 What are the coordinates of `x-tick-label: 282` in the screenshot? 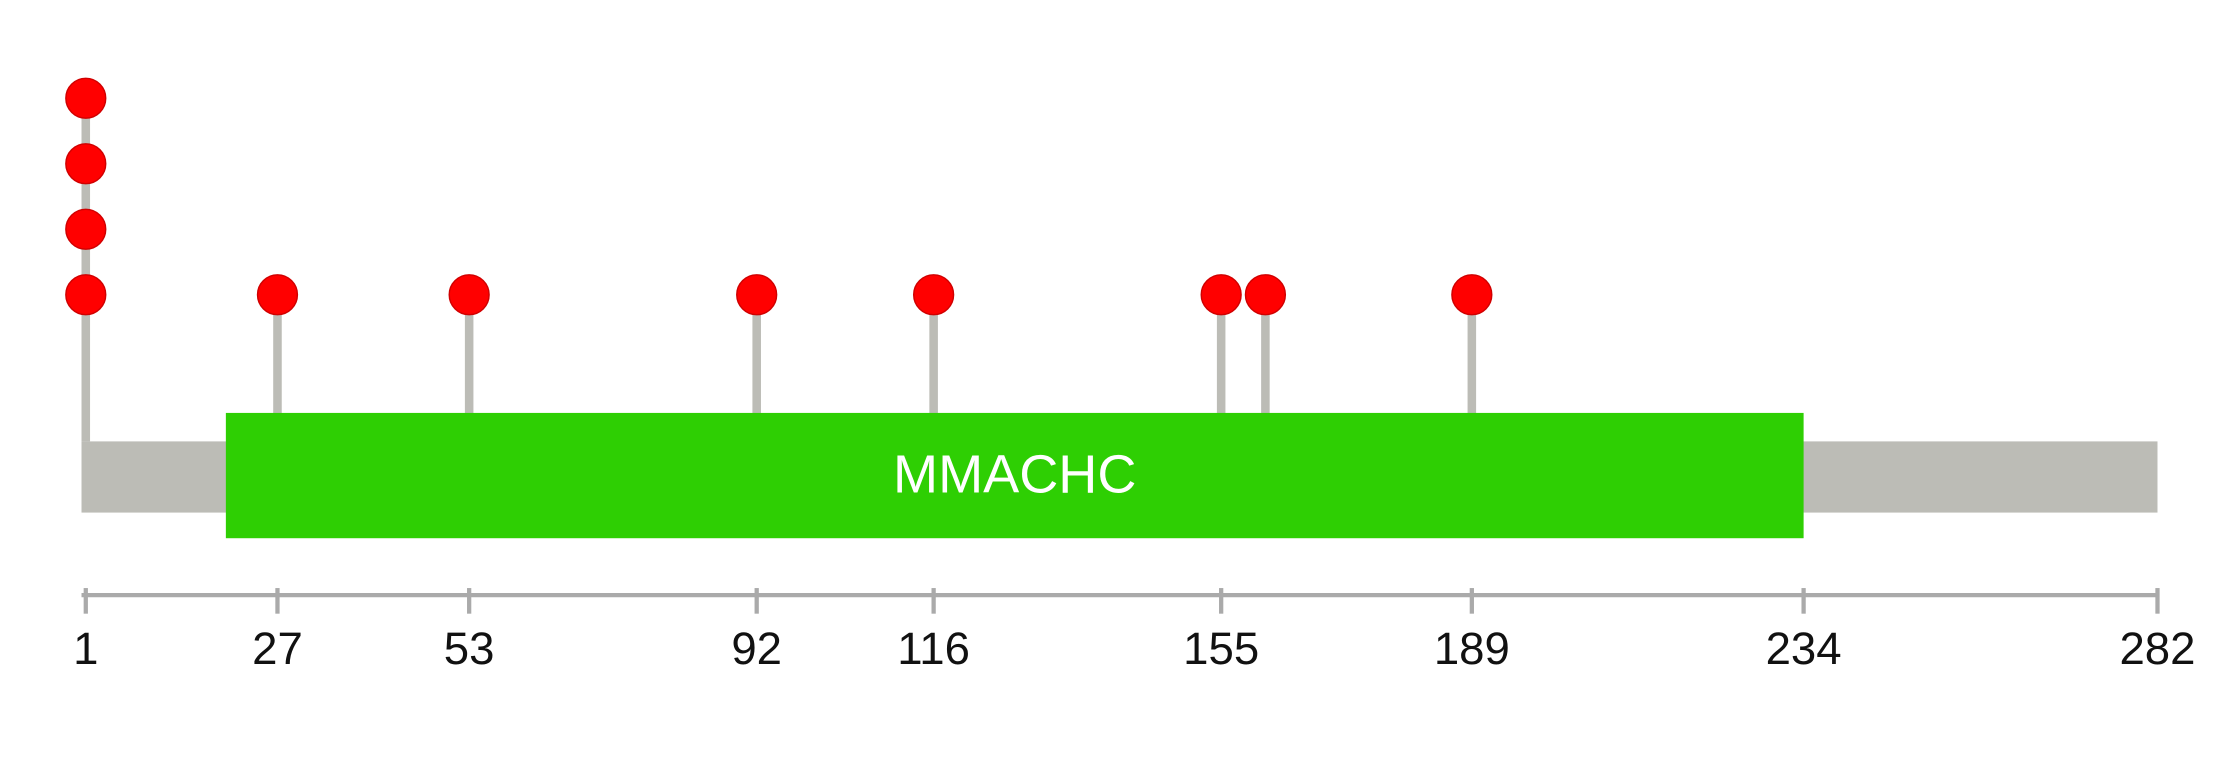 It's located at (2157, 648).